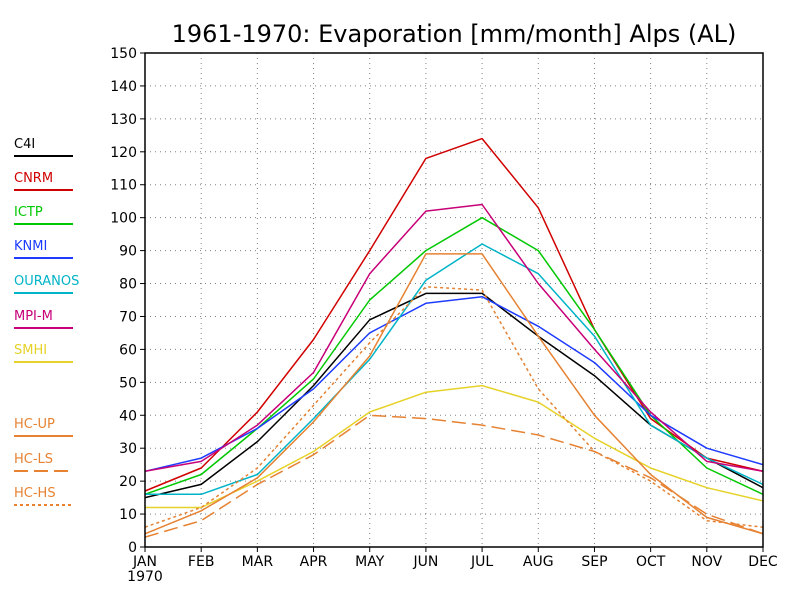  Describe the element at coordinates (128, 383) in the screenshot. I see `y-tick-label: 50` at that location.